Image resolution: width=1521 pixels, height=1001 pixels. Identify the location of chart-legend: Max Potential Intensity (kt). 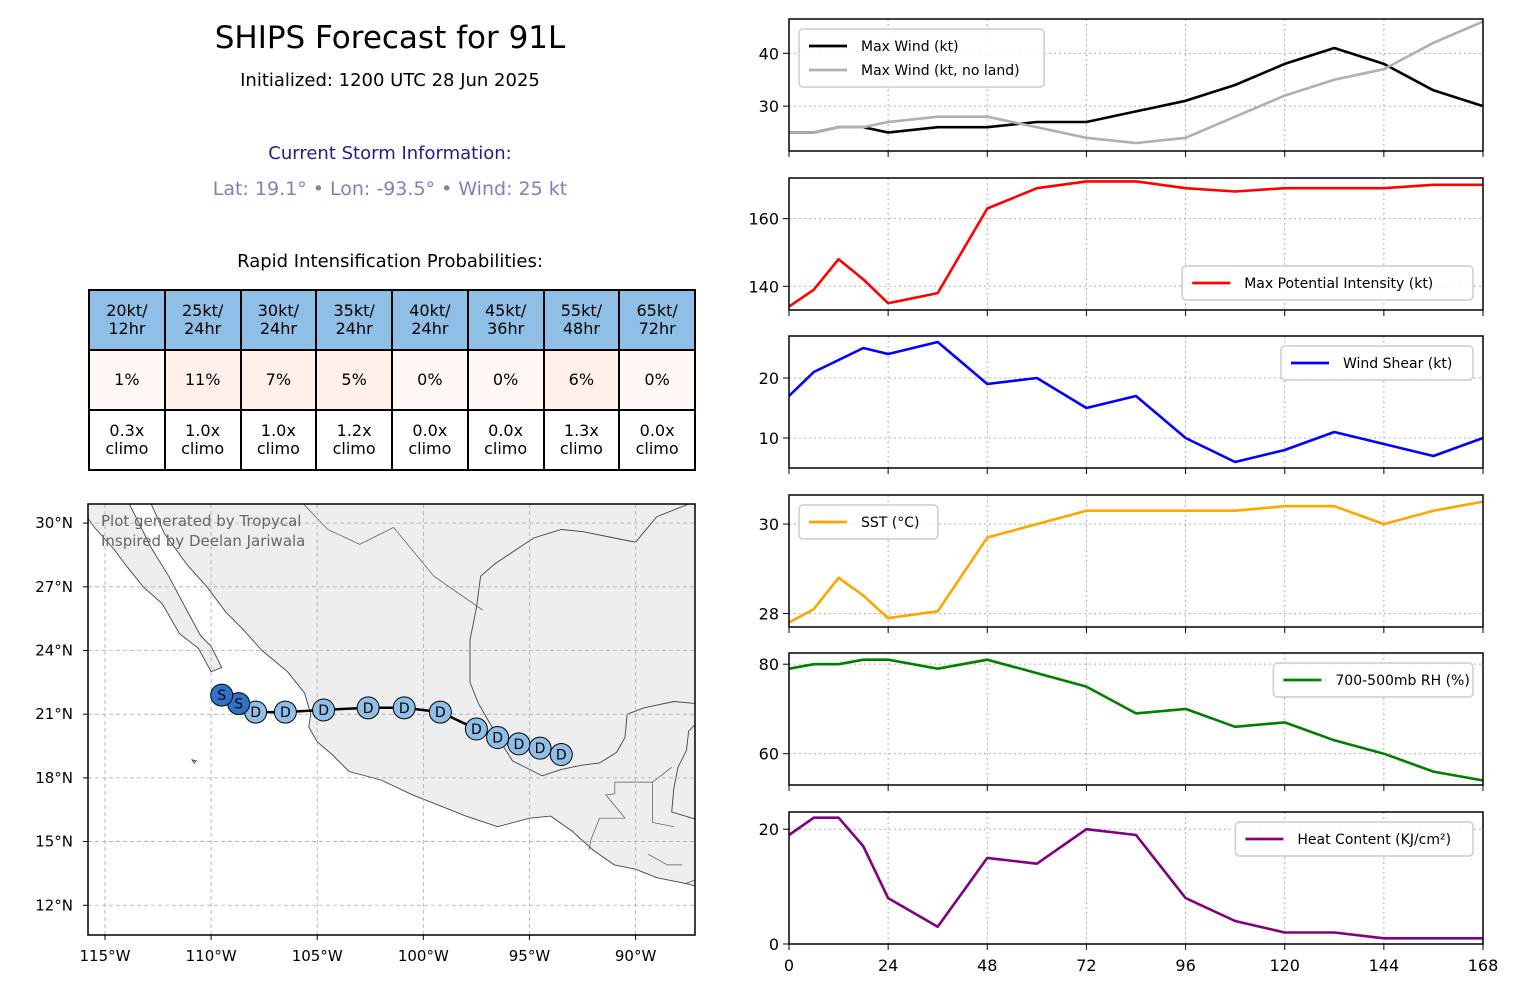
(1327, 283).